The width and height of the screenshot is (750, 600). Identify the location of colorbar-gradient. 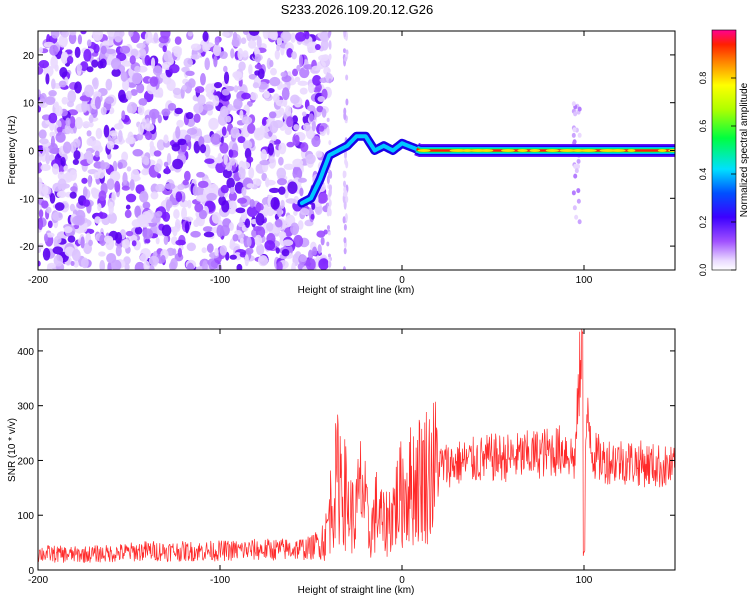
(724, 150).